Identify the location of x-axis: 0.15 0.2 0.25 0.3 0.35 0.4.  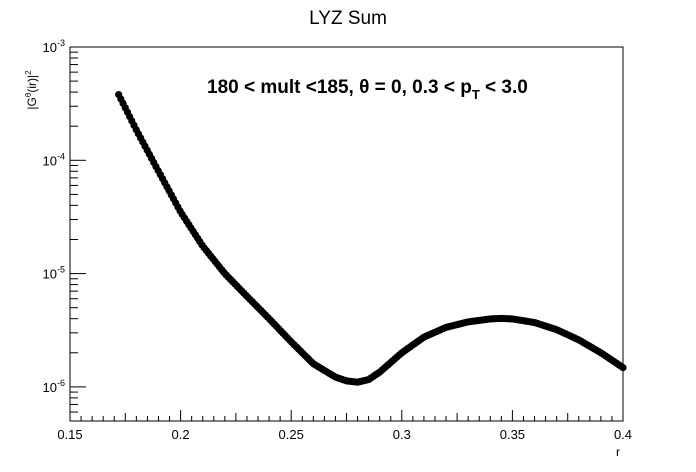
(344, 426).